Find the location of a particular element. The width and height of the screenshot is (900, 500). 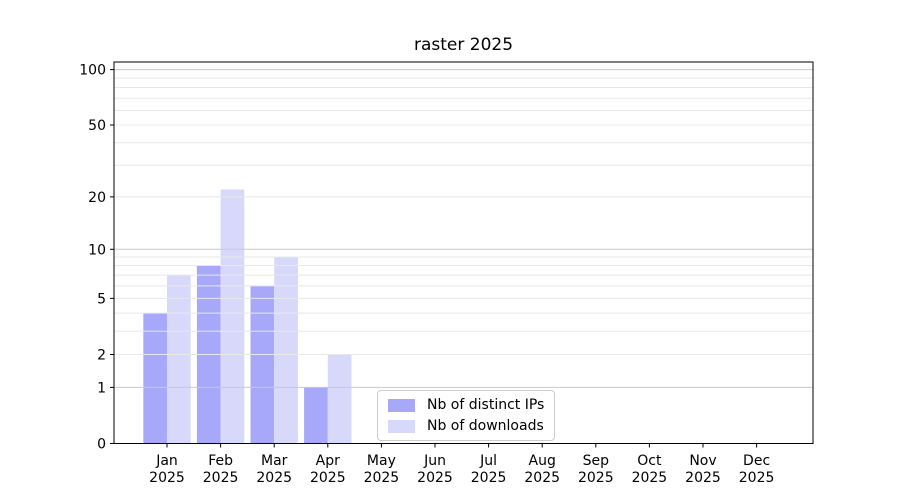

x-tick-label-month: Oct is located at coordinates (649, 461).